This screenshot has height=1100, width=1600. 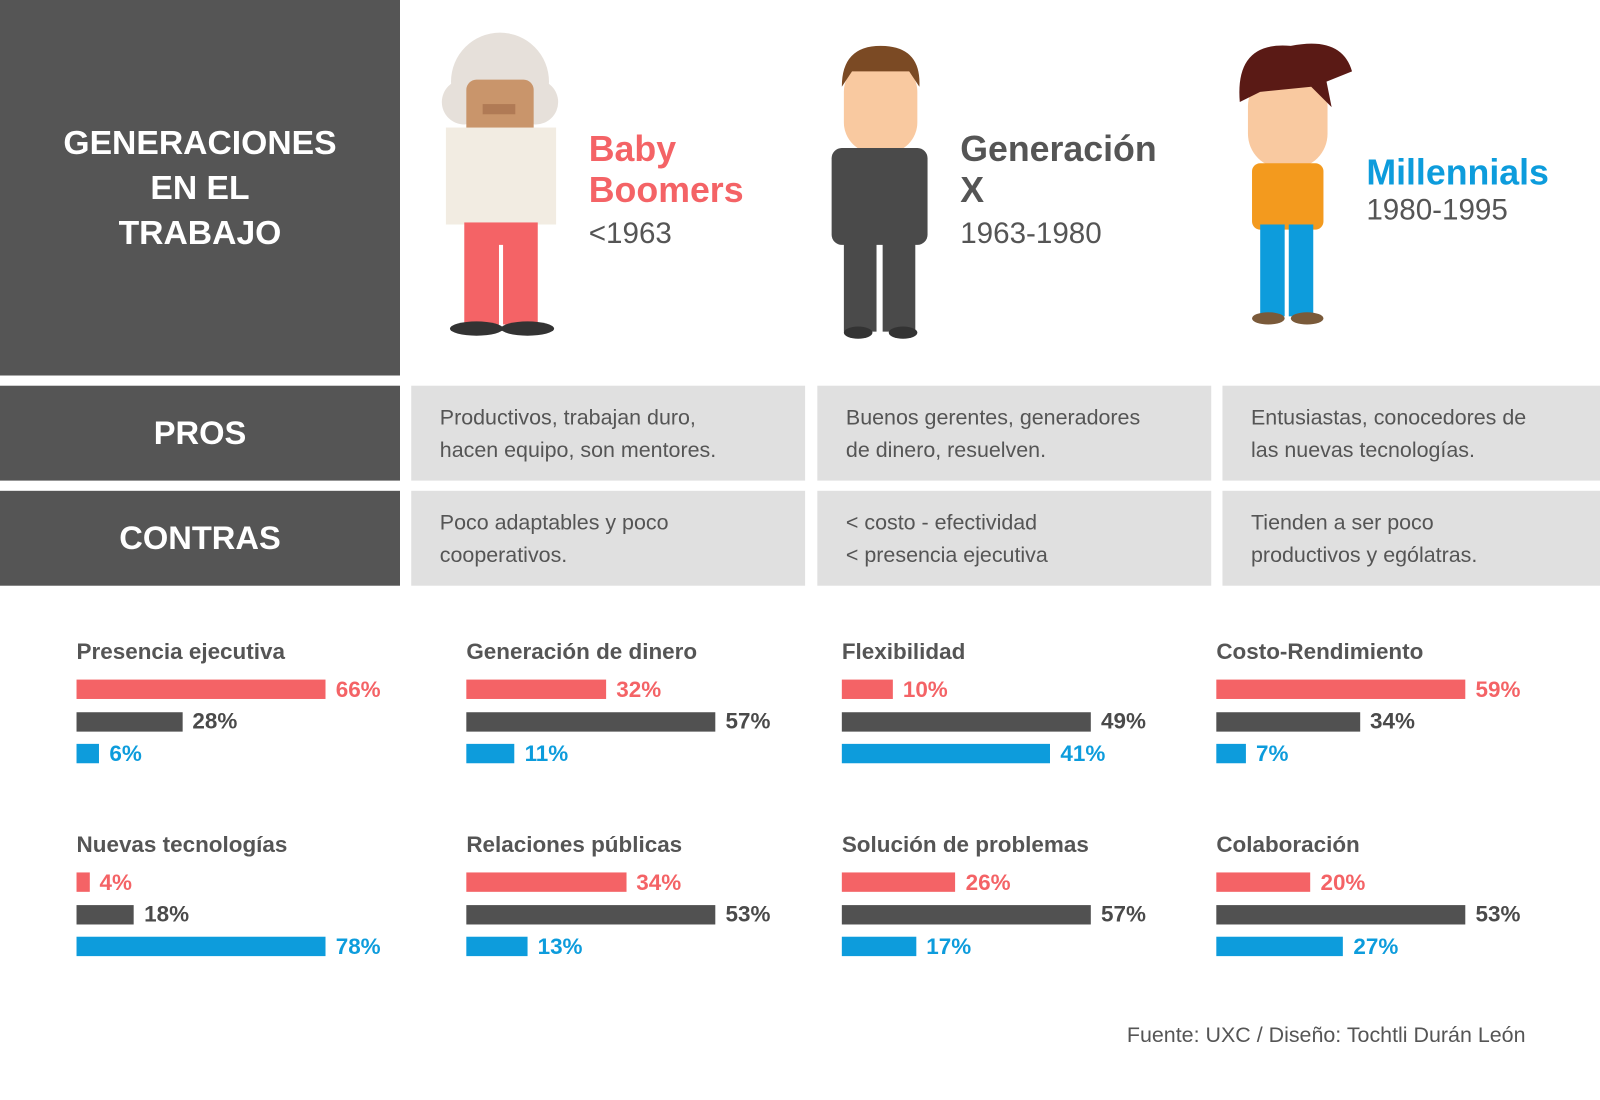 I want to click on bar-value-label: 13%, so click(x=560, y=946).